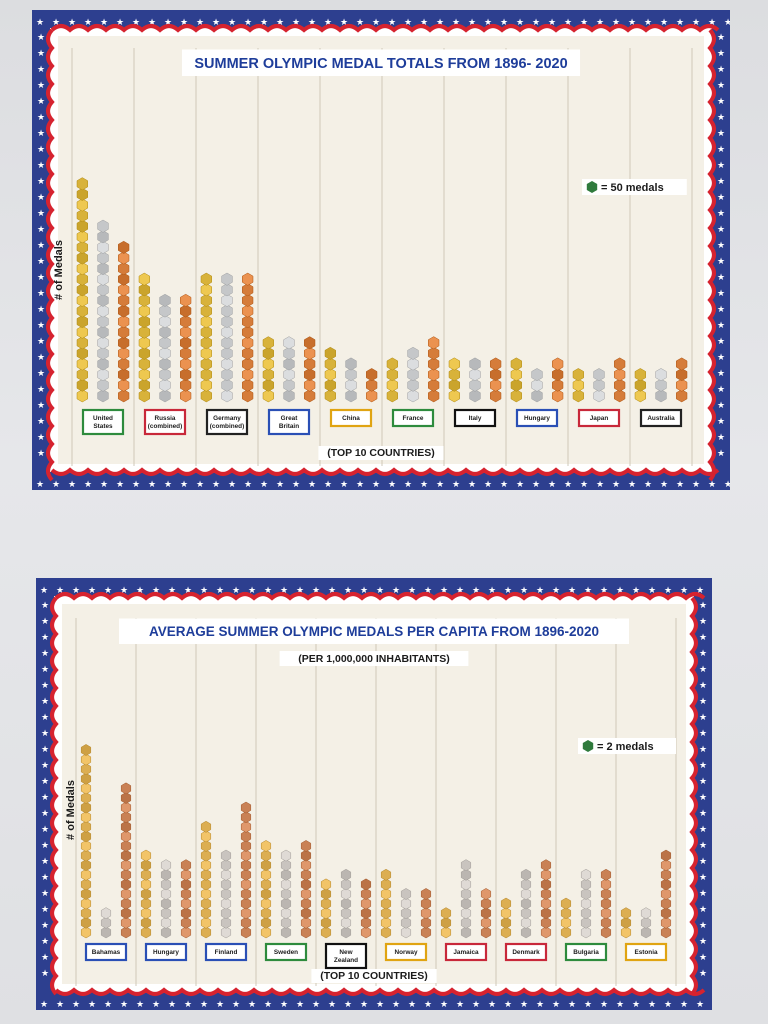 The image size is (768, 1024). What do you see at coordinates (286, 894) in the screenshot?
I see `bar-silver-sweden` at bounding box center [286, 894].